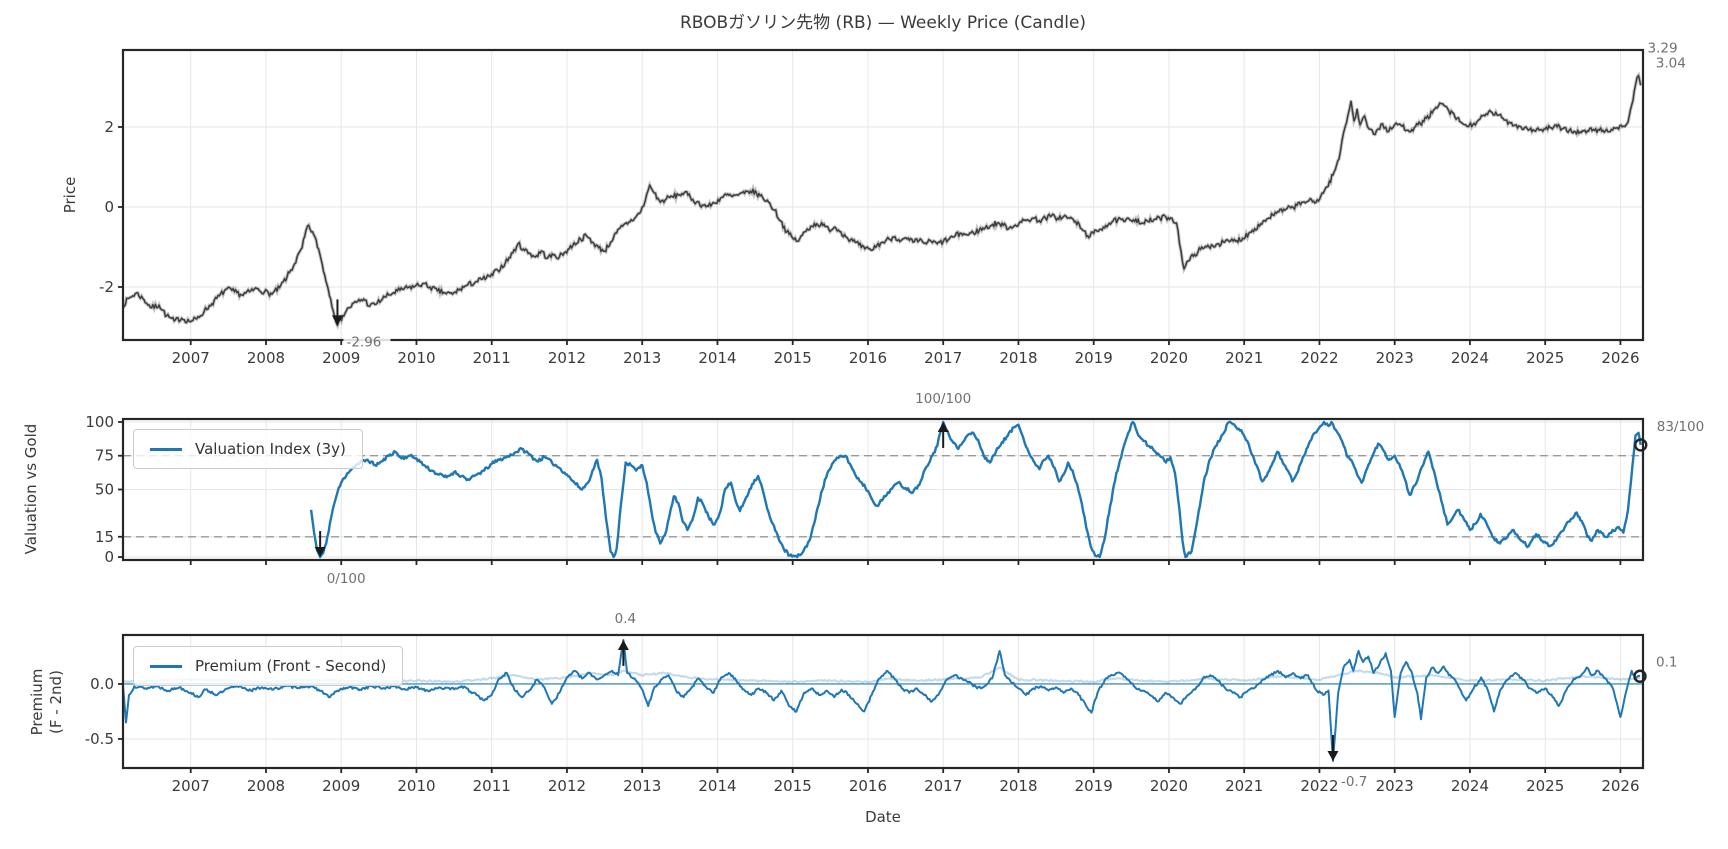 The image size is (1728, 849). What do you see at coordinates (1662, 48) in the screenshot?
I see `annotation-3.29: 3.29` at bounding box center [1662, 48].